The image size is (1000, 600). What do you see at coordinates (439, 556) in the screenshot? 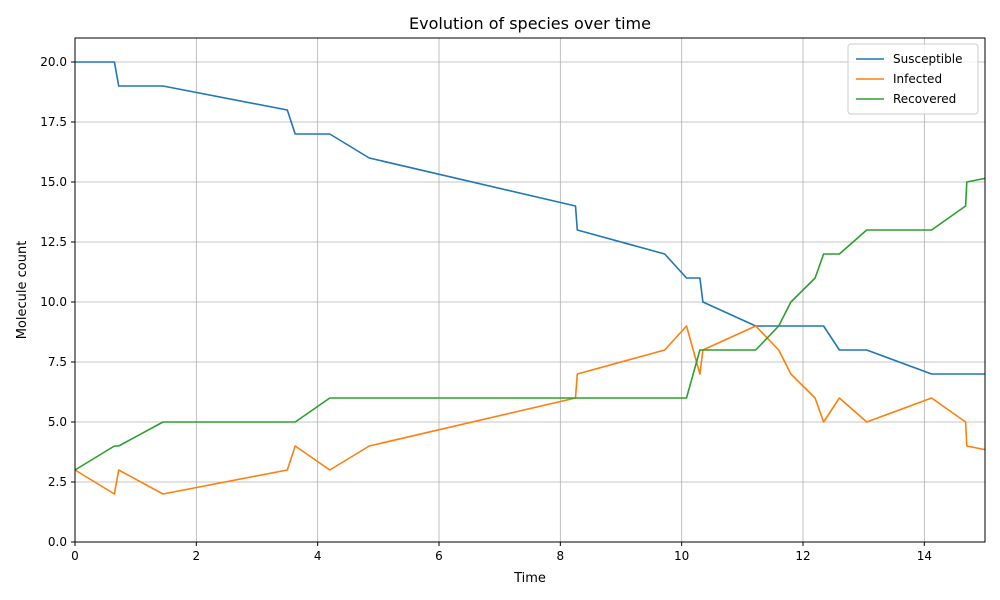
I see `x-tick-label: 6` at bounding box center [439, 556].